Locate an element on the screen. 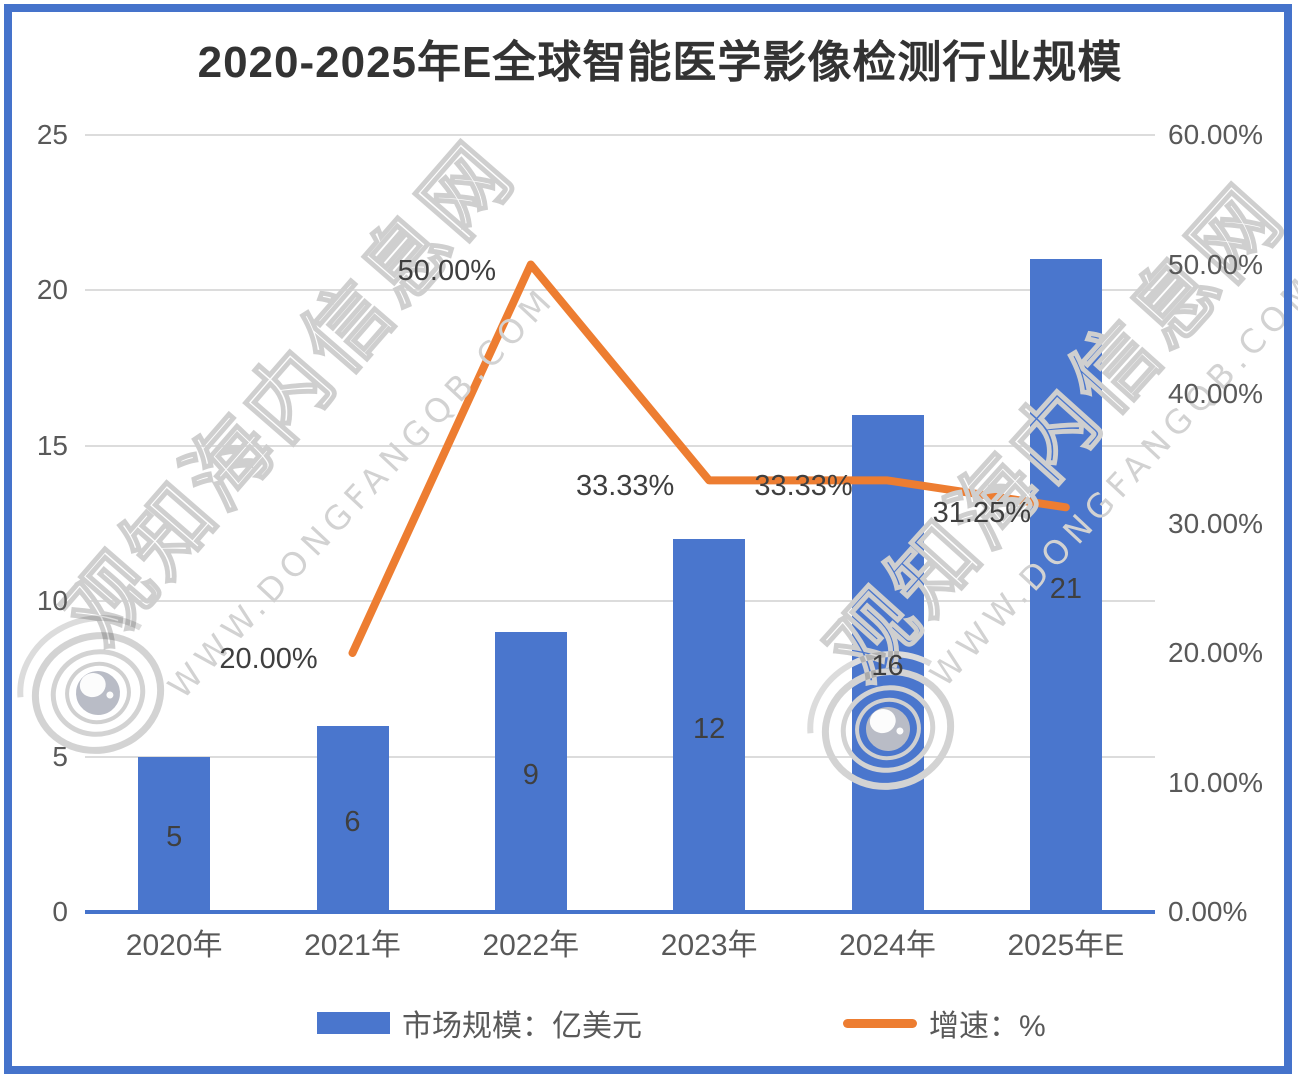 The width and height of the screenshot is (1298, 1078). y-right-tick: 60.00% is located at coordinates (1215, 134).